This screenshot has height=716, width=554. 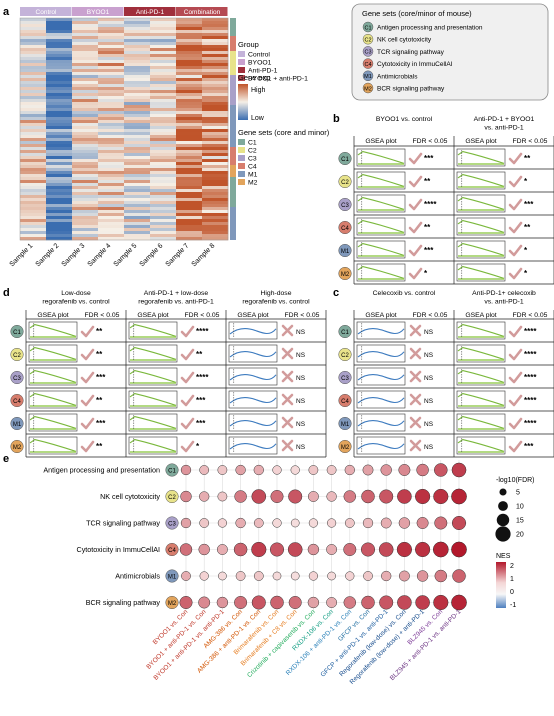 I want to click on cross-icon, so click(x=287, y=422).